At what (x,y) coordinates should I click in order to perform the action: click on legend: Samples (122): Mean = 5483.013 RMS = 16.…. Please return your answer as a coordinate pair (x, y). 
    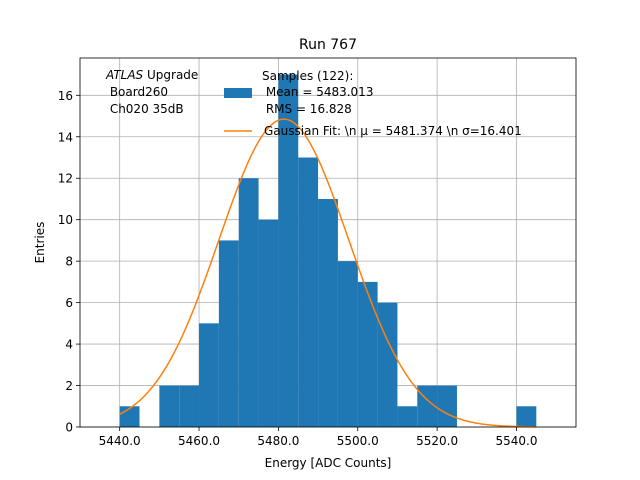
    Looking at the image, I should click on (373, 103).